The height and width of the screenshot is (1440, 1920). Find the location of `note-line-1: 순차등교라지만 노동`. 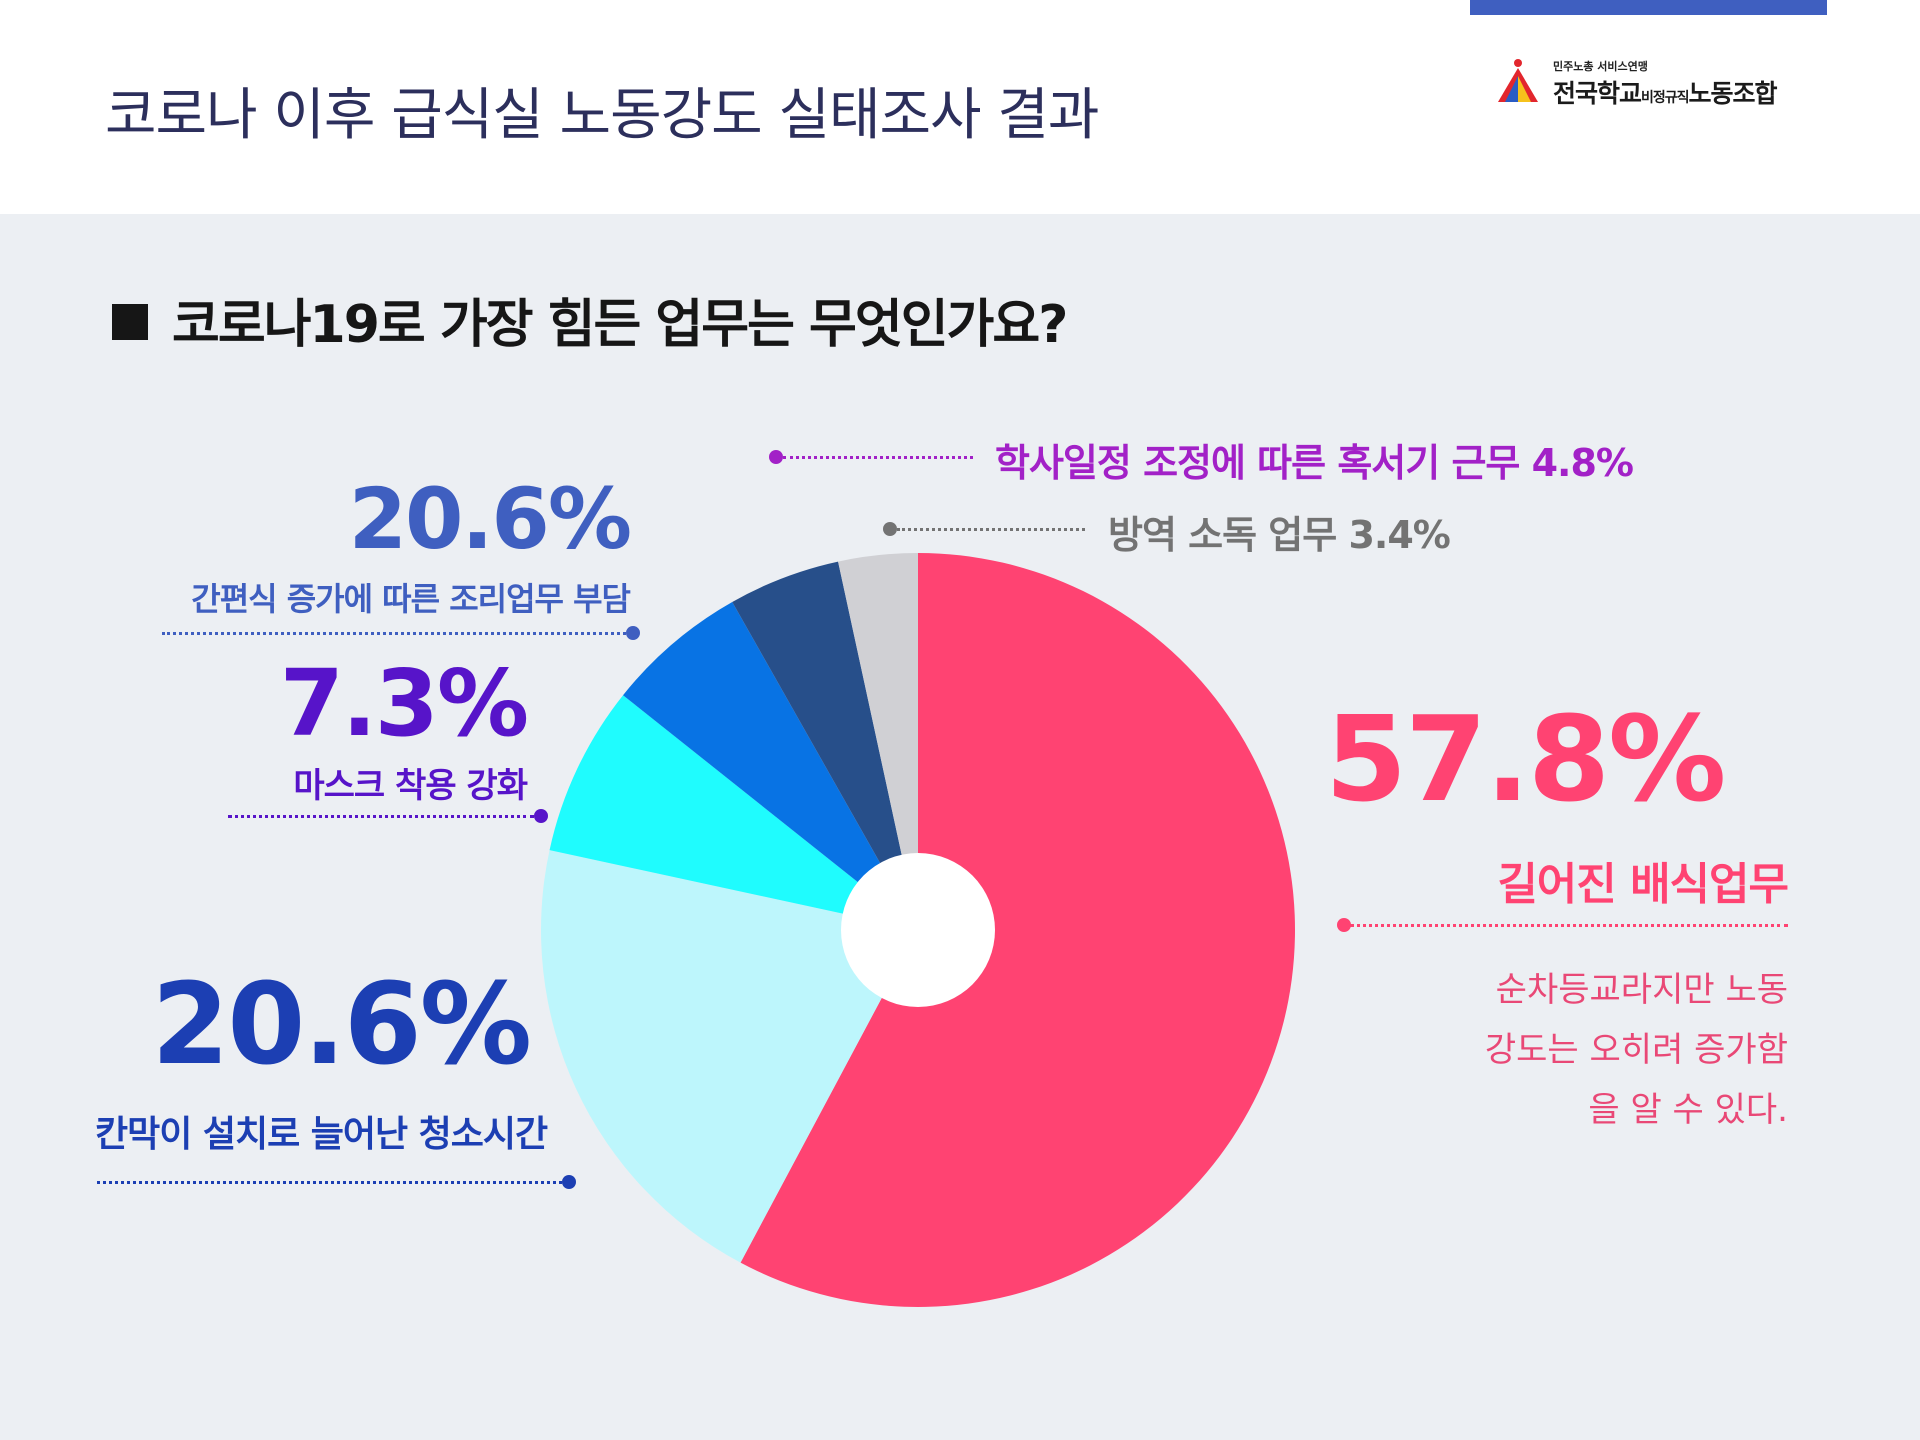

note-line-1: 순차등교라지만 노동 is located at coordinates (1641, 990).